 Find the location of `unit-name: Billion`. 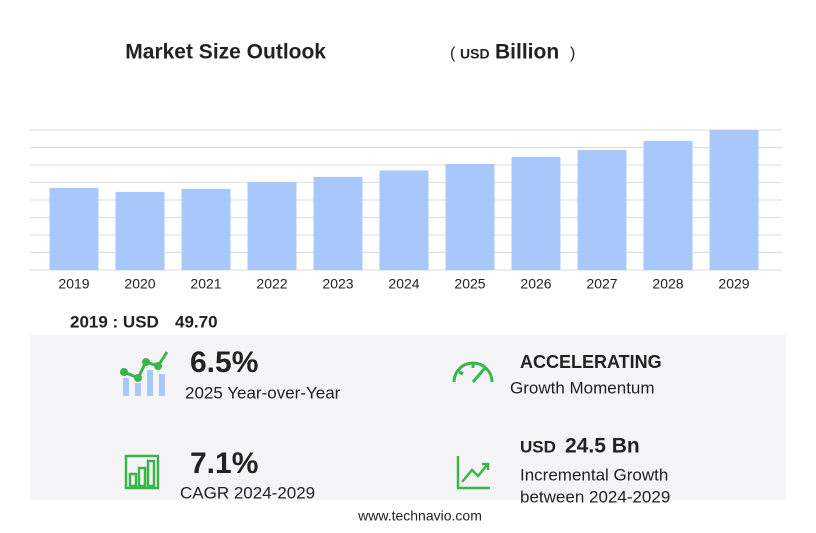

unit-name: Billion is located at coordinates (527, 52).